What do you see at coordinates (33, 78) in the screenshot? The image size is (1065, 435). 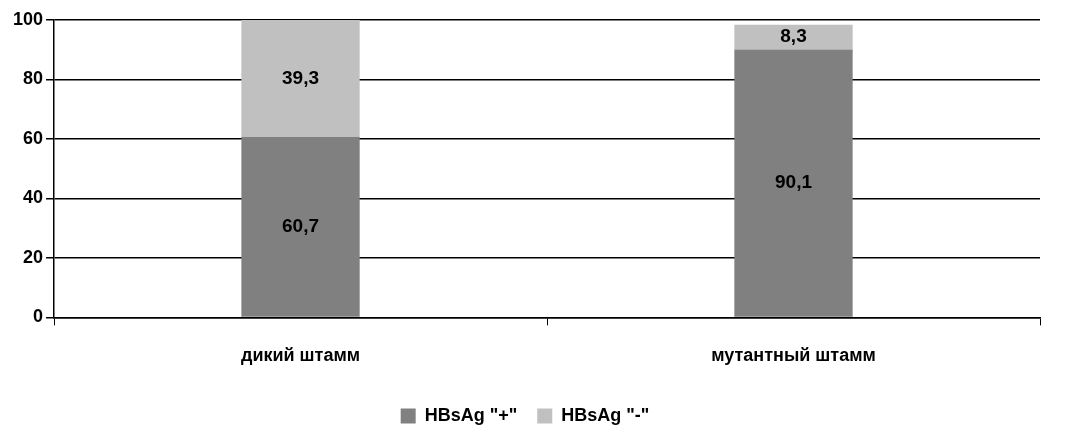 I see `y-tick-label: 80` at bounding box center [33, 78].